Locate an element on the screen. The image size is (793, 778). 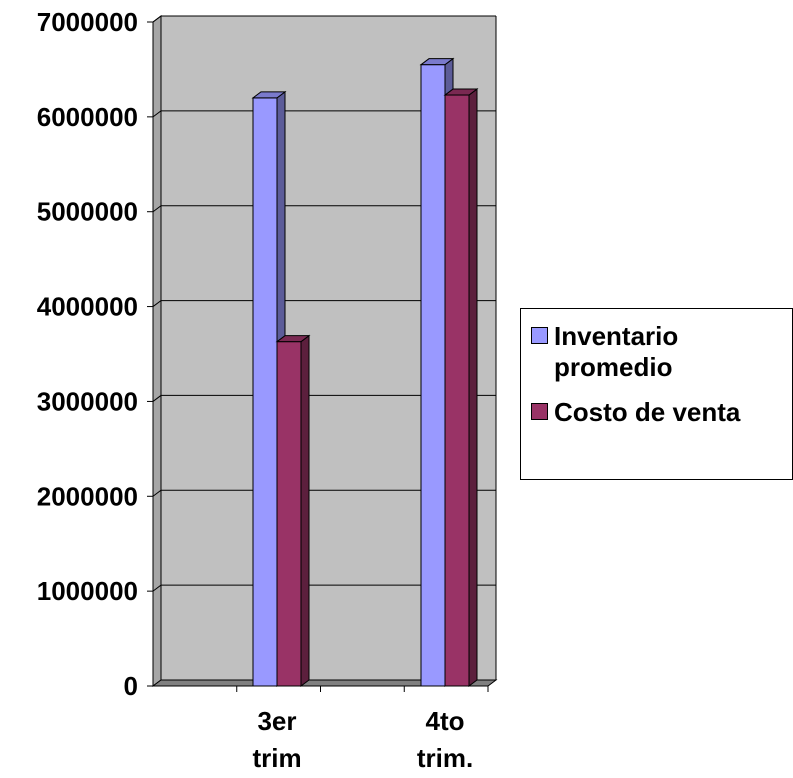
legend-label-costo: Costo de venta is located at coordinates (647, 412).